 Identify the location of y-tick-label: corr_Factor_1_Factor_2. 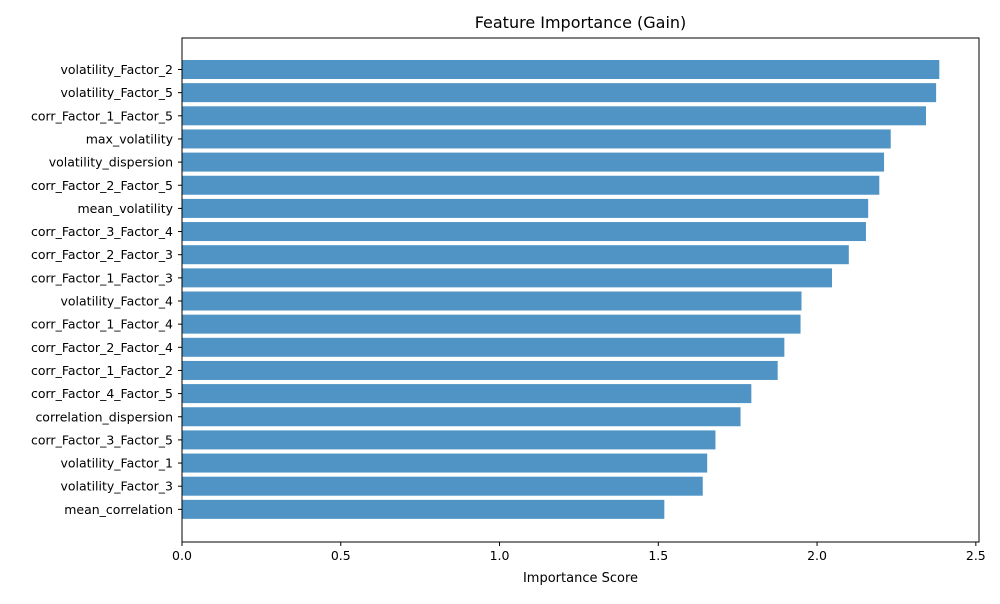
(102, 370).